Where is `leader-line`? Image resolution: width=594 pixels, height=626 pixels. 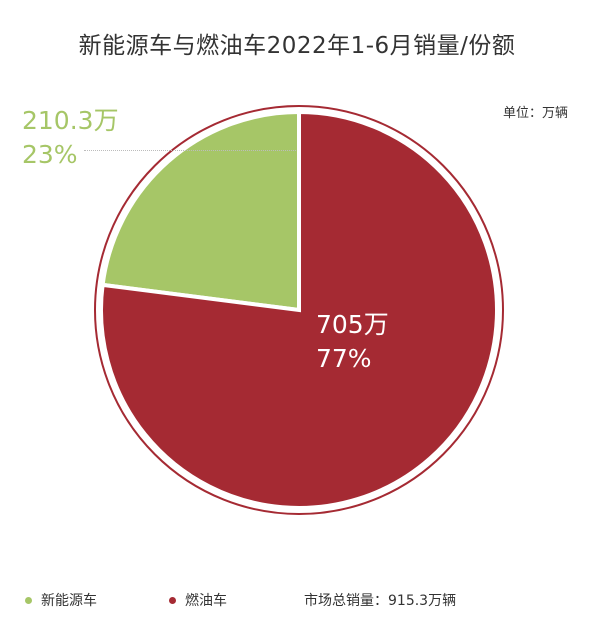
leader-line is located at coordinates (190, 150).